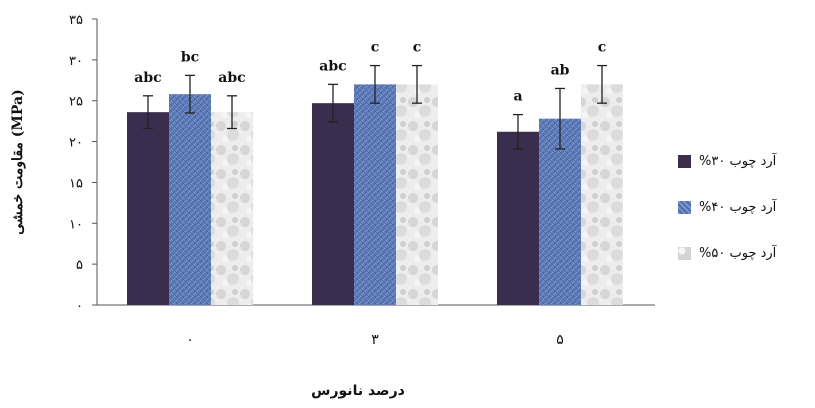 Image resolution: width=815 pixels, height=408 pixels. What do you see at coordinates (76, 143) in the screenshot?
I see `y-tick-label: ۲۰` at bounding box center [76, 143].